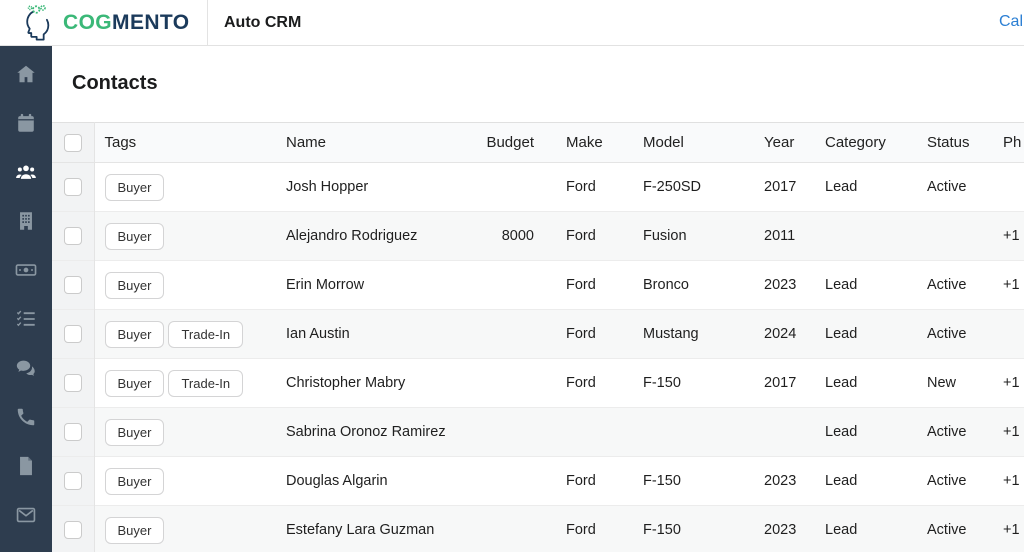  What do you see at coordinates (860, 236) in the screenshot?
I see `category-cell` at bounding box center [860, 236].